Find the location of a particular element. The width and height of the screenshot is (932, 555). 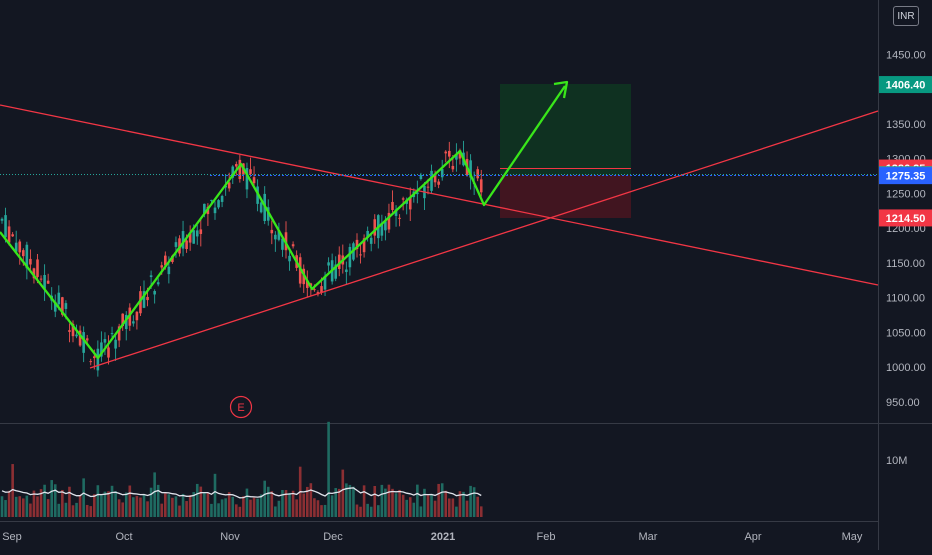

earnings-marker is located at coordinates (241, 407).